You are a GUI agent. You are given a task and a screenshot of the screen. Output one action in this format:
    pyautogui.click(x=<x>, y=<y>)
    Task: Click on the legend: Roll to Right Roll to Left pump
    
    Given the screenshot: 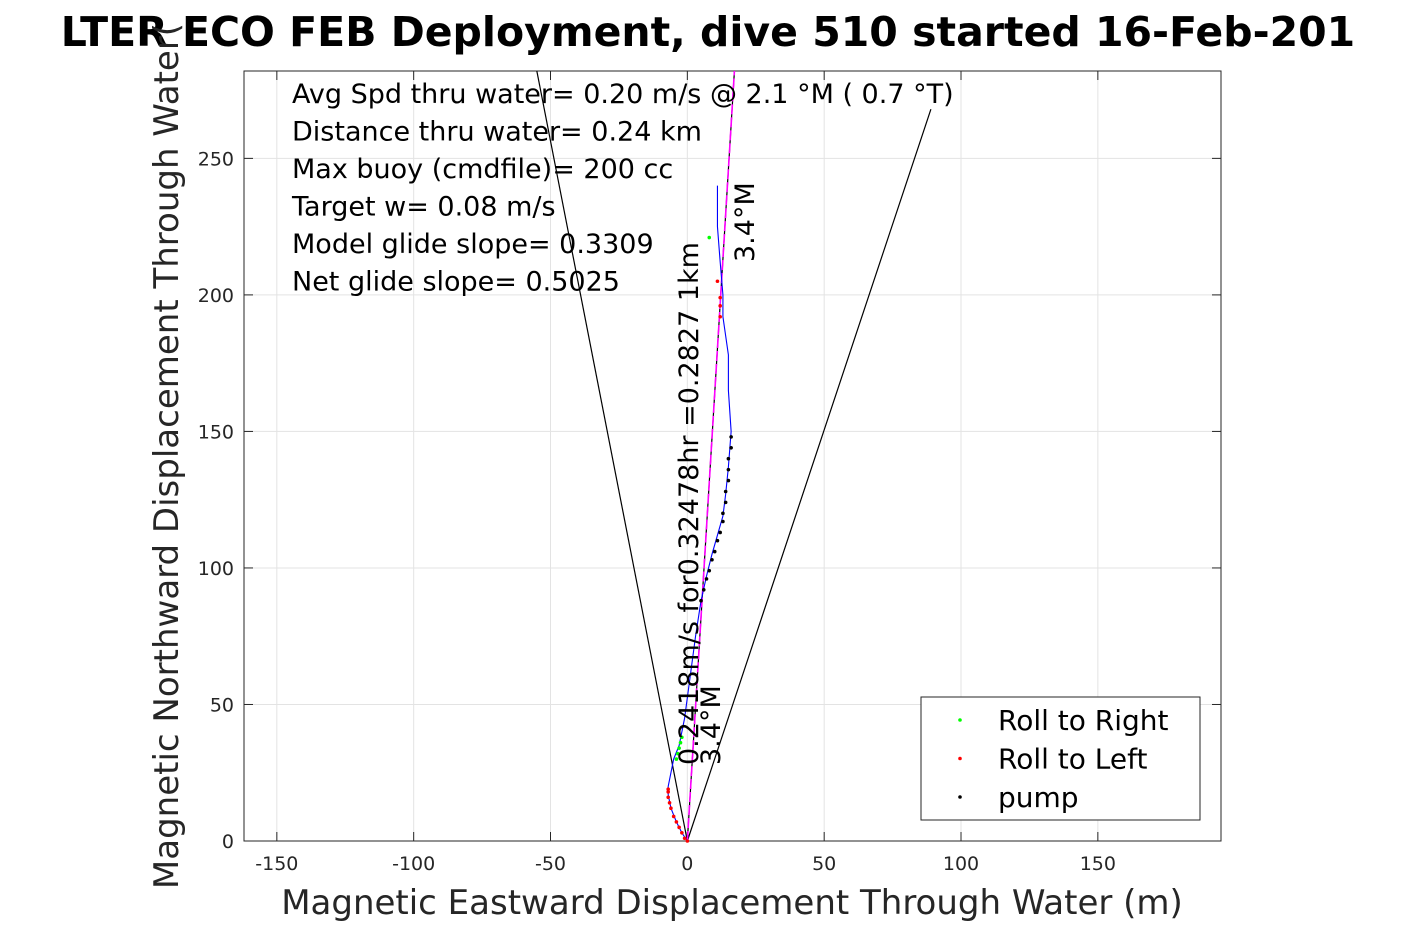 What is the action you would take?
    pyautogui.click(x=1060, y=758)
    